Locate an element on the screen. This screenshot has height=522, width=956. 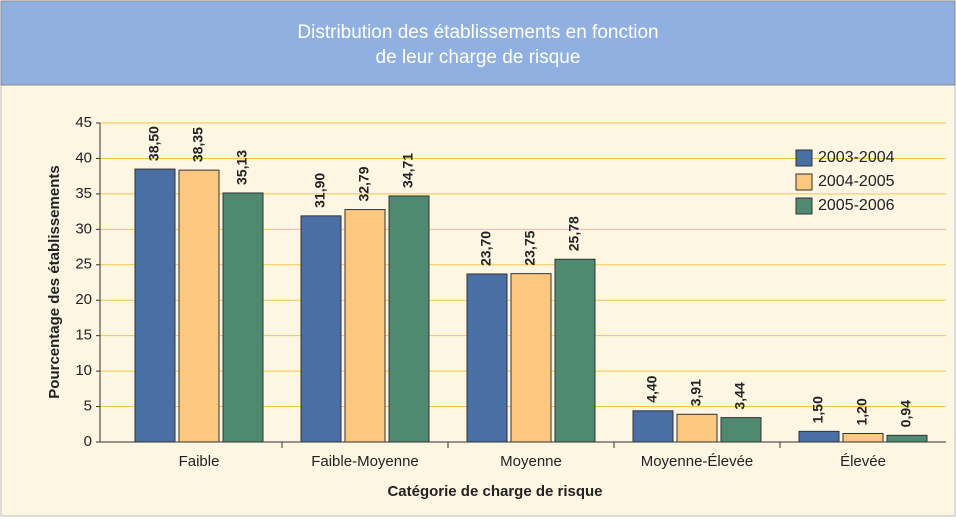
y-tick-label: 5 is located at coordinates (88, 406).